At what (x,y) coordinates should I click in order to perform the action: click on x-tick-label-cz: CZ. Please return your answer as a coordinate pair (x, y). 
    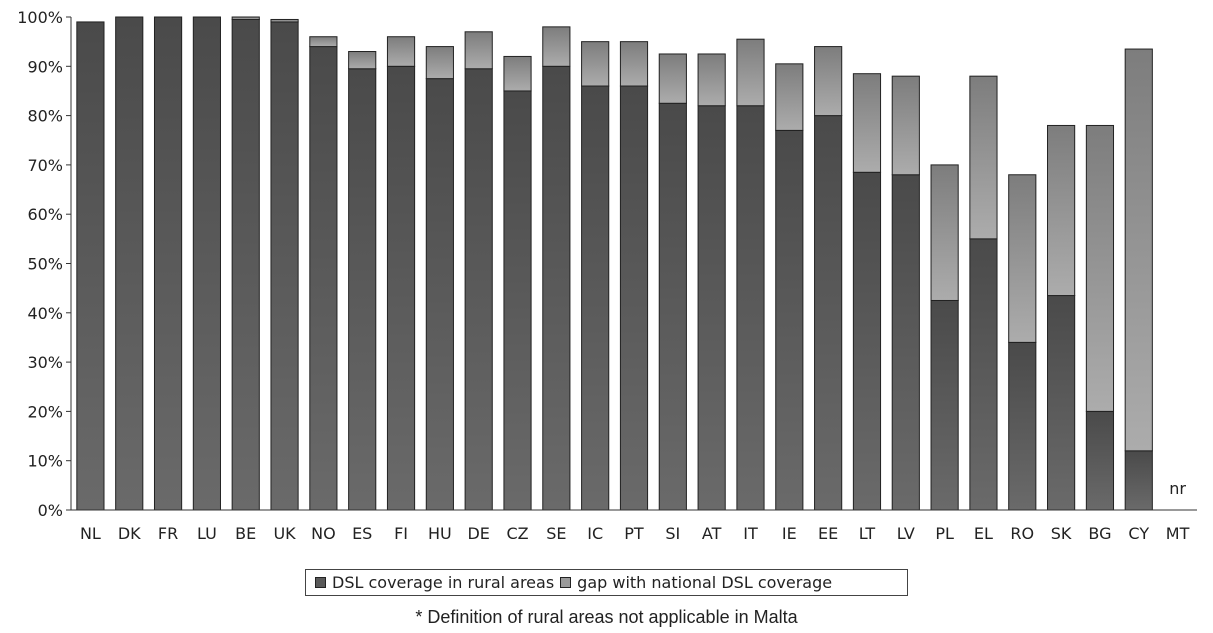
    Looking at the image, I should click on (517, 533).